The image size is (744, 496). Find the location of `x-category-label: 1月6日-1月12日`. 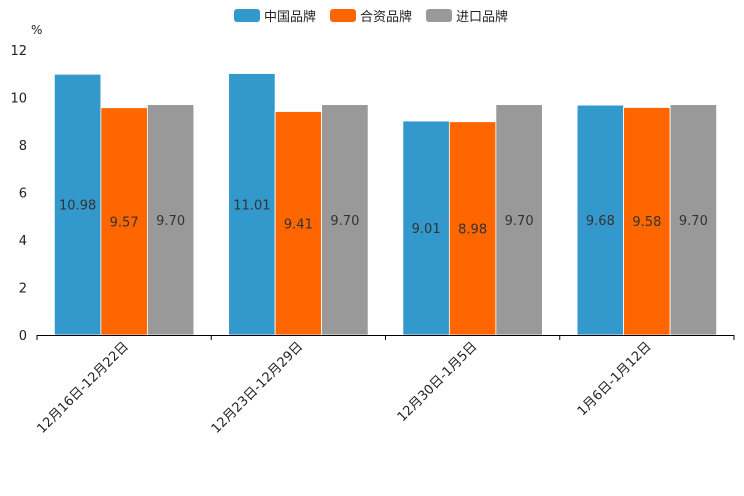

x-category-label: 1月6日-1月12日 is located at coordinates (615, 379).